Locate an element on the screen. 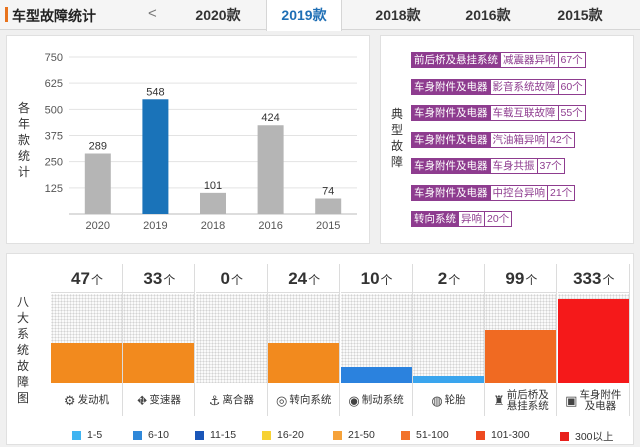 The width and height of the screenshot is (640, 447). page-title: 车型故障统计 is located at coordinates (54, 16).